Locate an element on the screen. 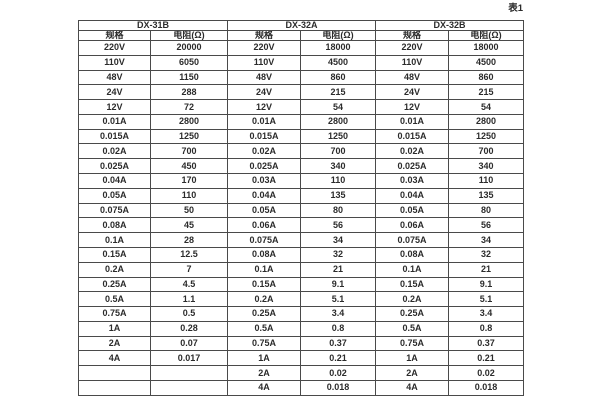 Image resolution: width=600 pixels, height=400 pixels. resistance-cell: 3.4 is located at coordinates (338, 314).